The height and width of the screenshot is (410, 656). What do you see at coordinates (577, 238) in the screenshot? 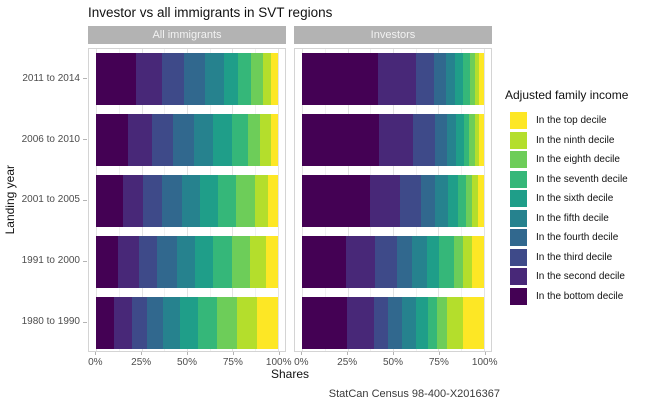
I see `legend-label: In the fourth decile` at bounding box center [577, 238].